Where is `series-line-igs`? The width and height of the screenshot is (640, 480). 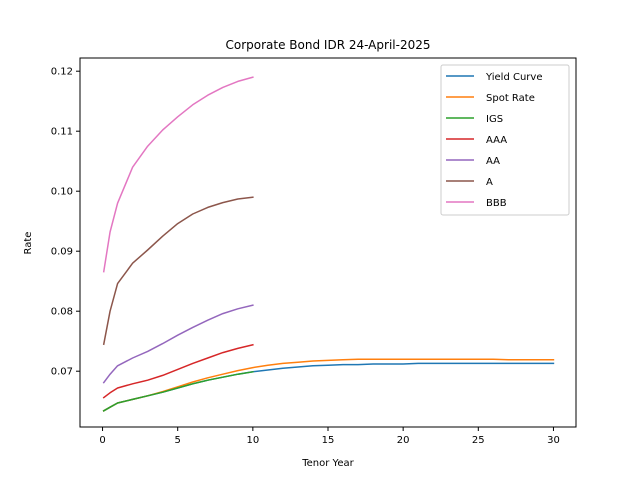
series-line-igs is located at coordinates (178, 391).